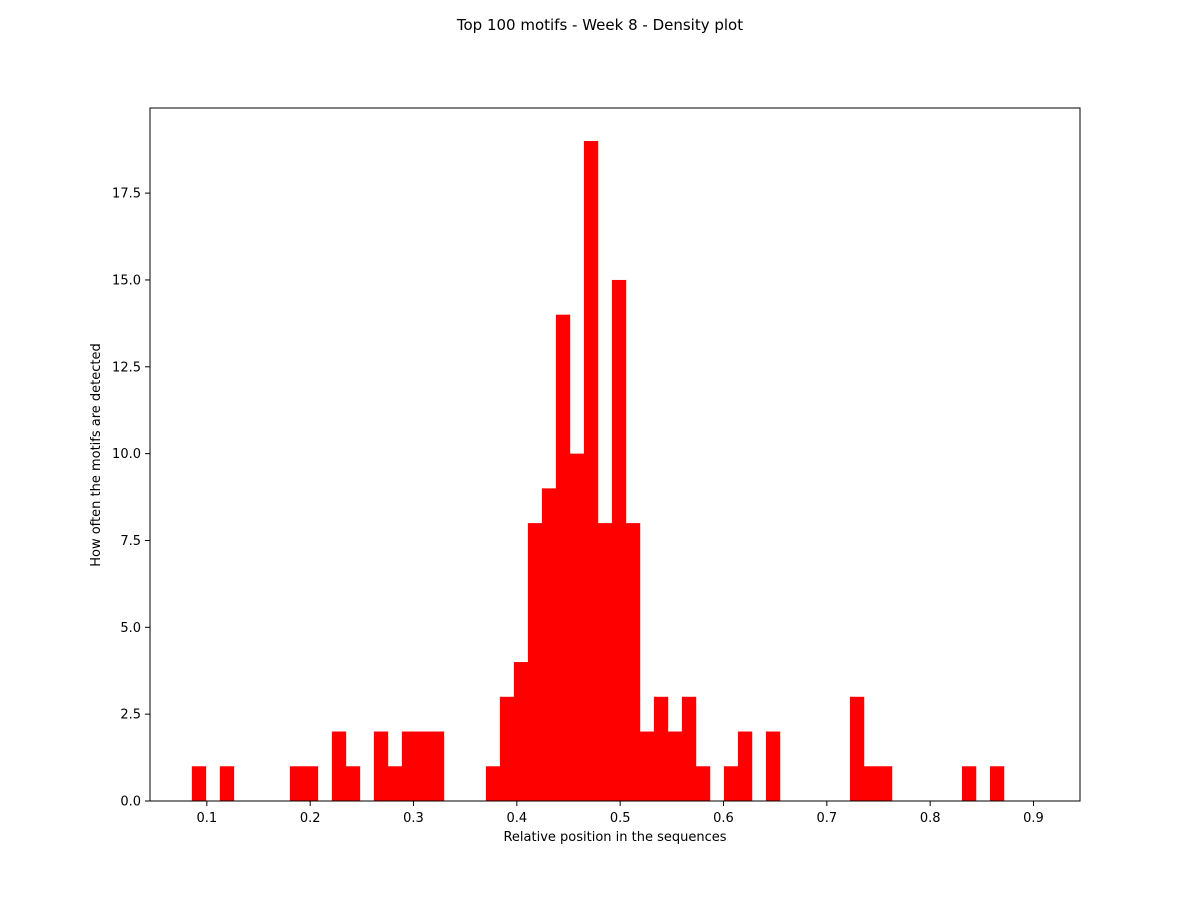 This screenshot has height=900, width=1200. What do you see at coordinates (131, 498) in the screenshot?
I see `y-axis: 0.0 2.5 5.0 7.5 10.0 12.5 15.0 17.5` at bounding box center [131, 498].